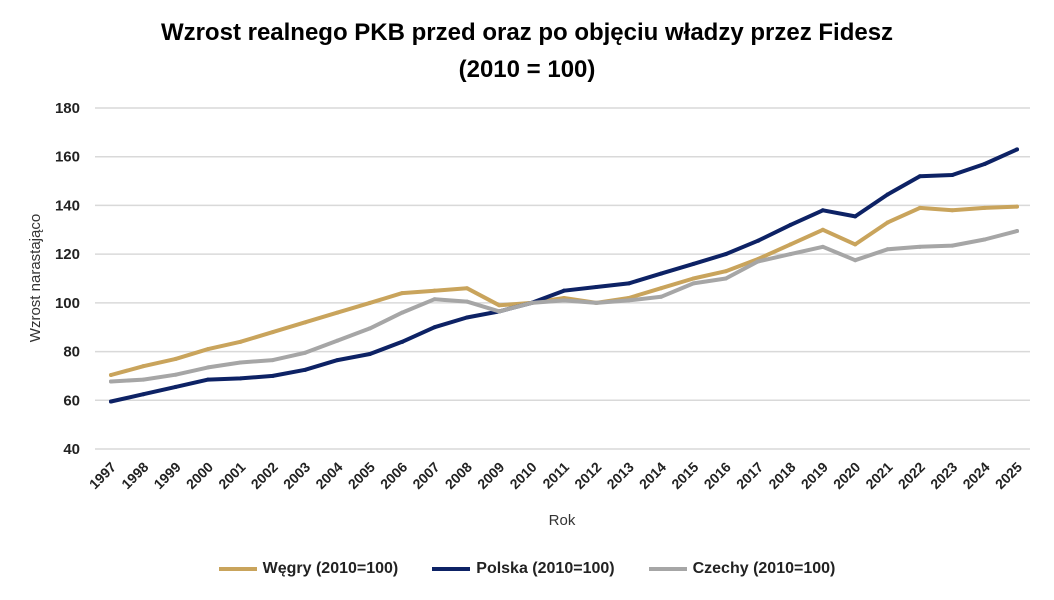 This screenshot has width=1054, height=600. I want to click on x-tick-label: 1998, so click(134, 475).